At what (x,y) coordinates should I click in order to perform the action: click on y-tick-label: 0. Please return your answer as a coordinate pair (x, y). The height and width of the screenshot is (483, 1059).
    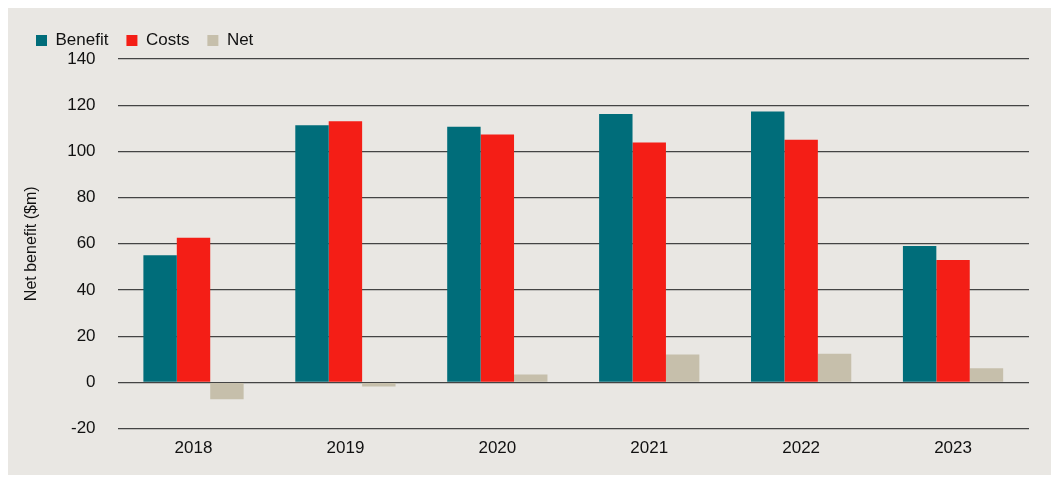
    Looking at the image, I should click on (91, 382).